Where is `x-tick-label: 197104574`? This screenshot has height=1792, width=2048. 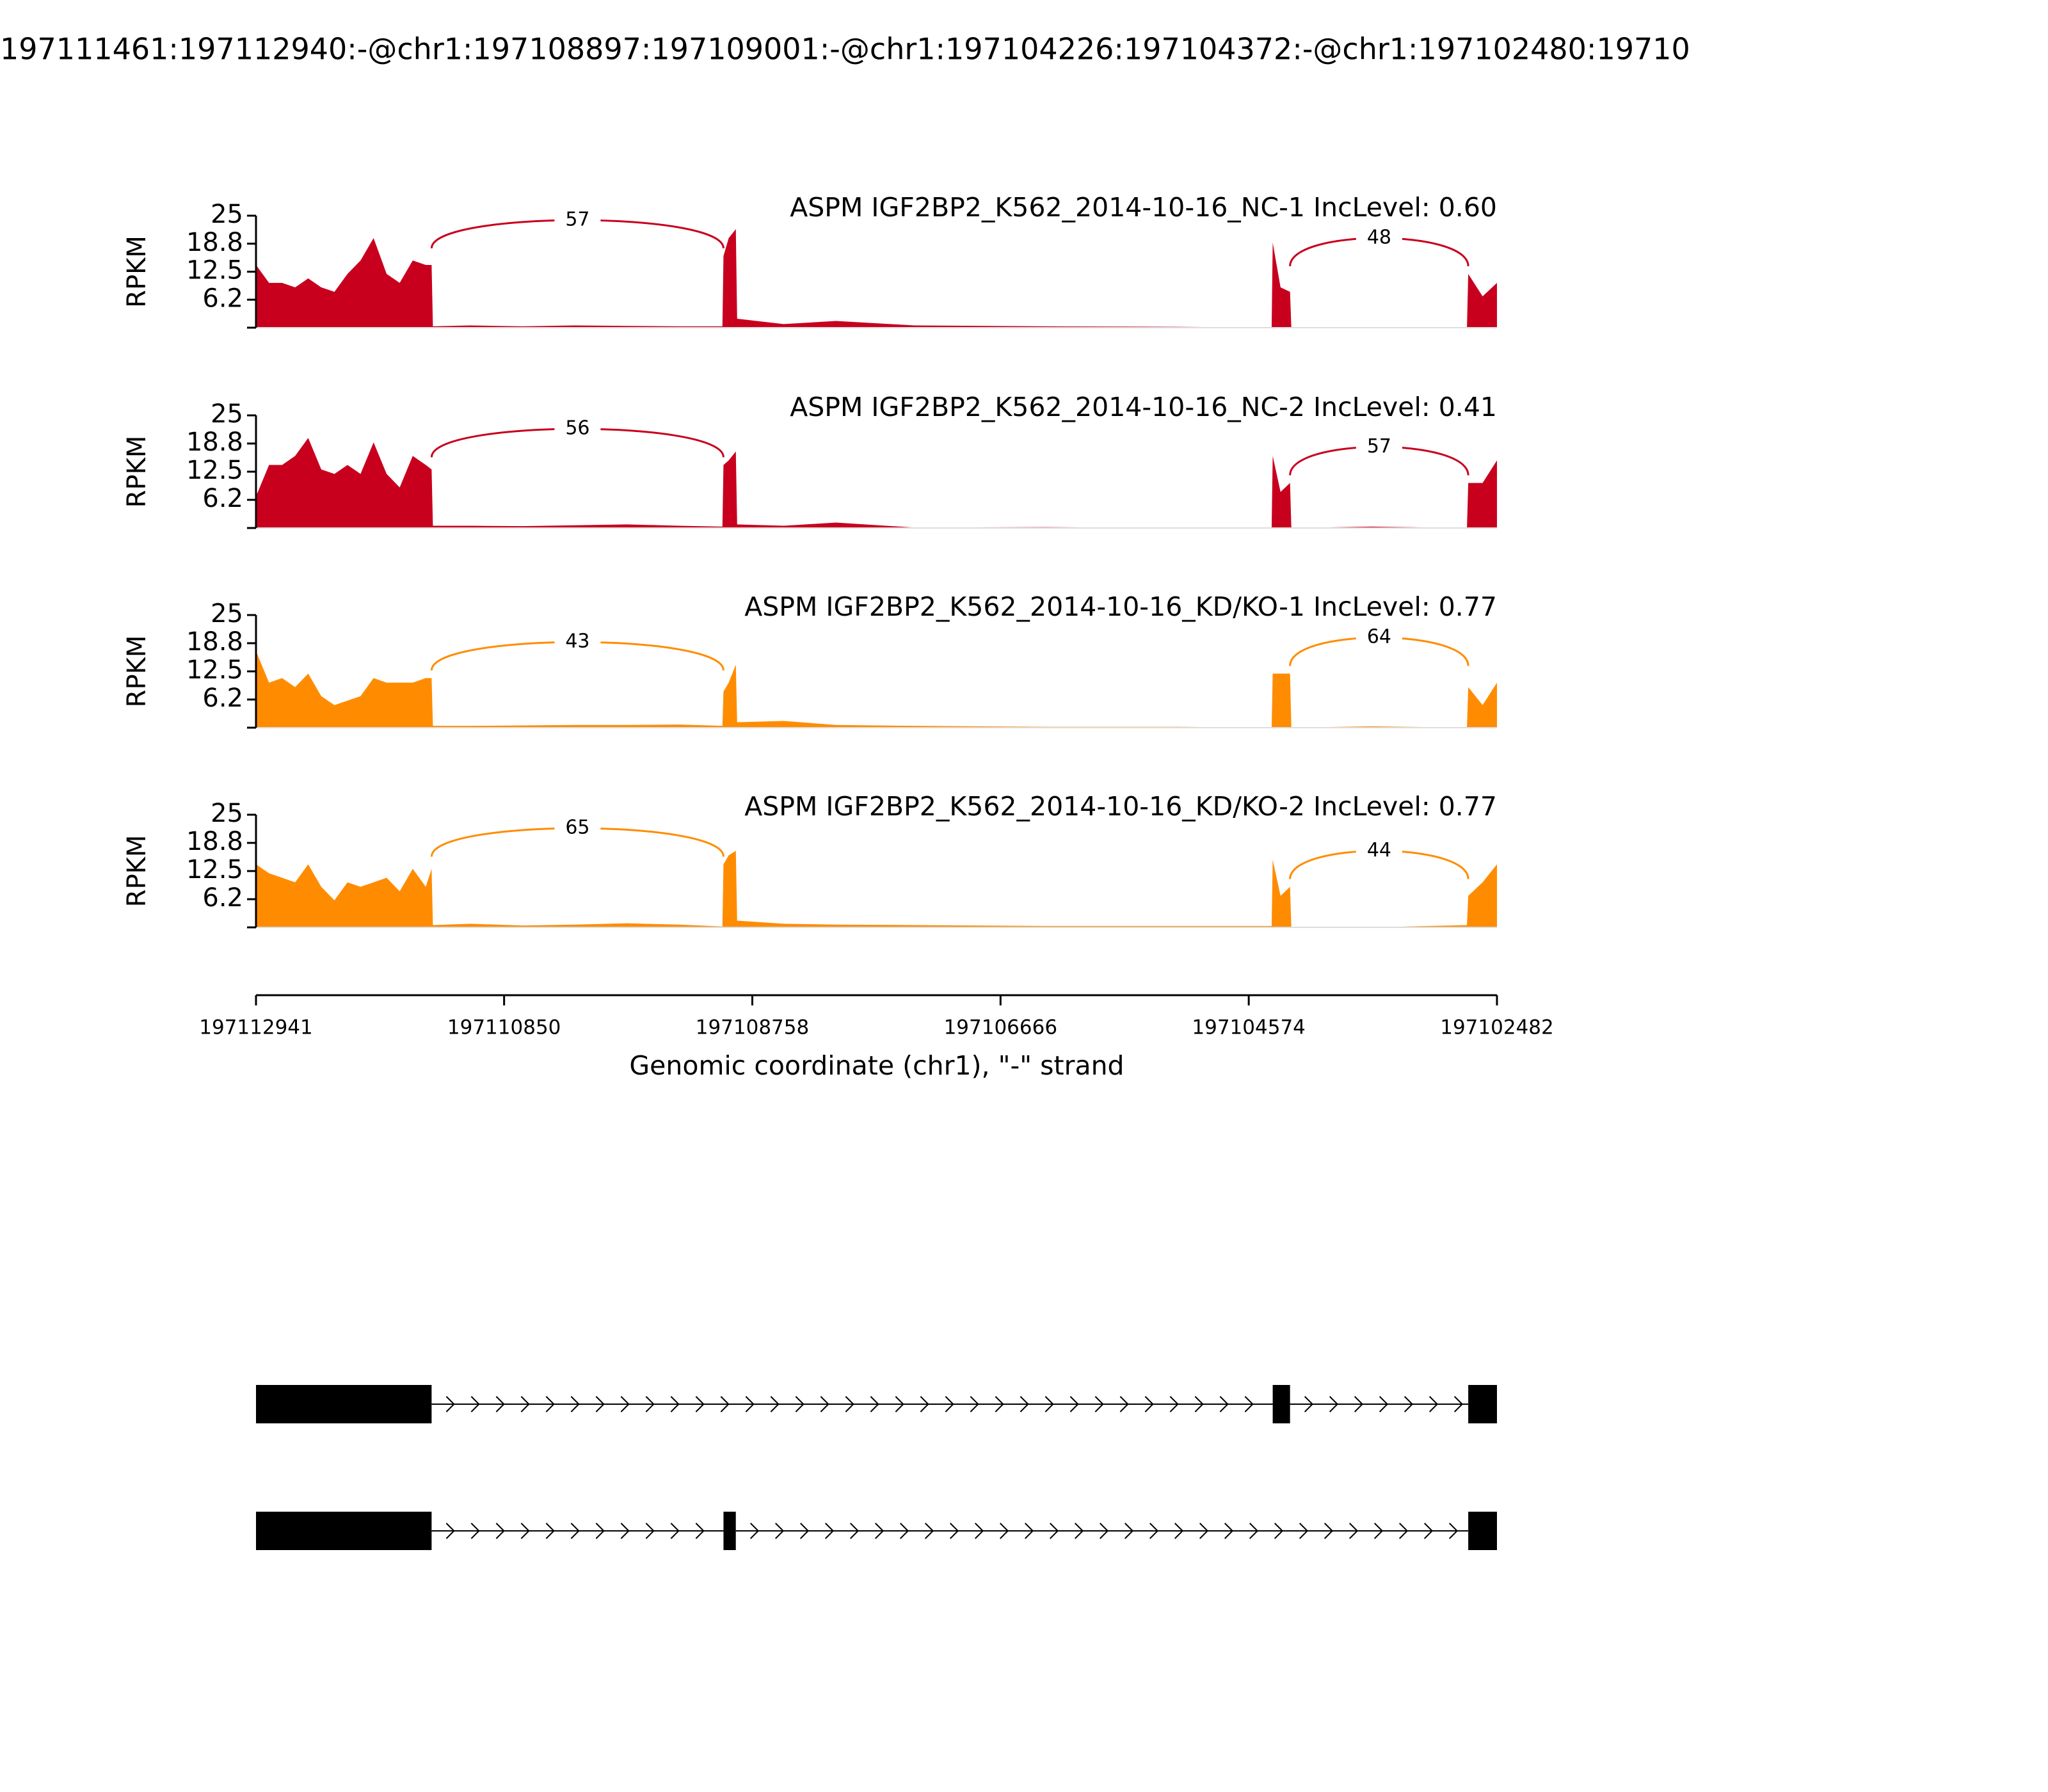 x-tick-label: 197104574 is located at coordinates (1249, 1027).